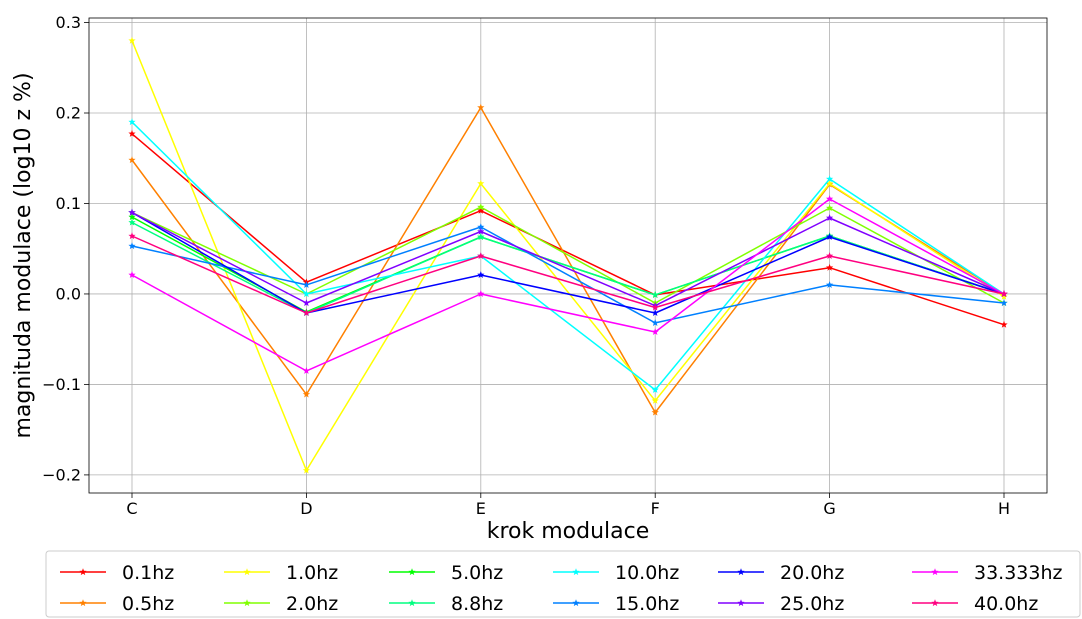 The height and width of the screenshot is (619, 1082). What do you see at coordinates (306, 508) in the screenshot?
I see `x-tick-label: D` at bounding box center [306, 508].